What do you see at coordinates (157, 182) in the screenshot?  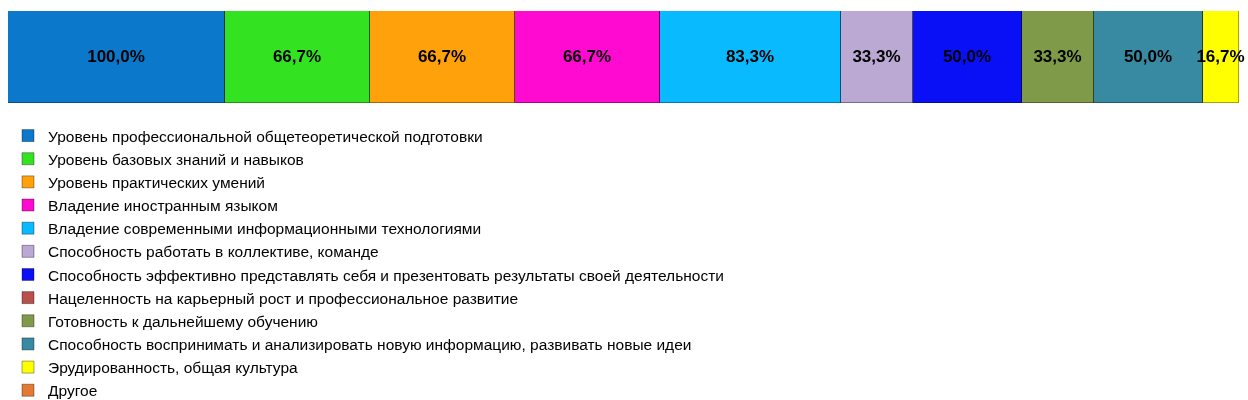 I see `legend-label: Уровень практических умений` at bounding box center [157, 182].